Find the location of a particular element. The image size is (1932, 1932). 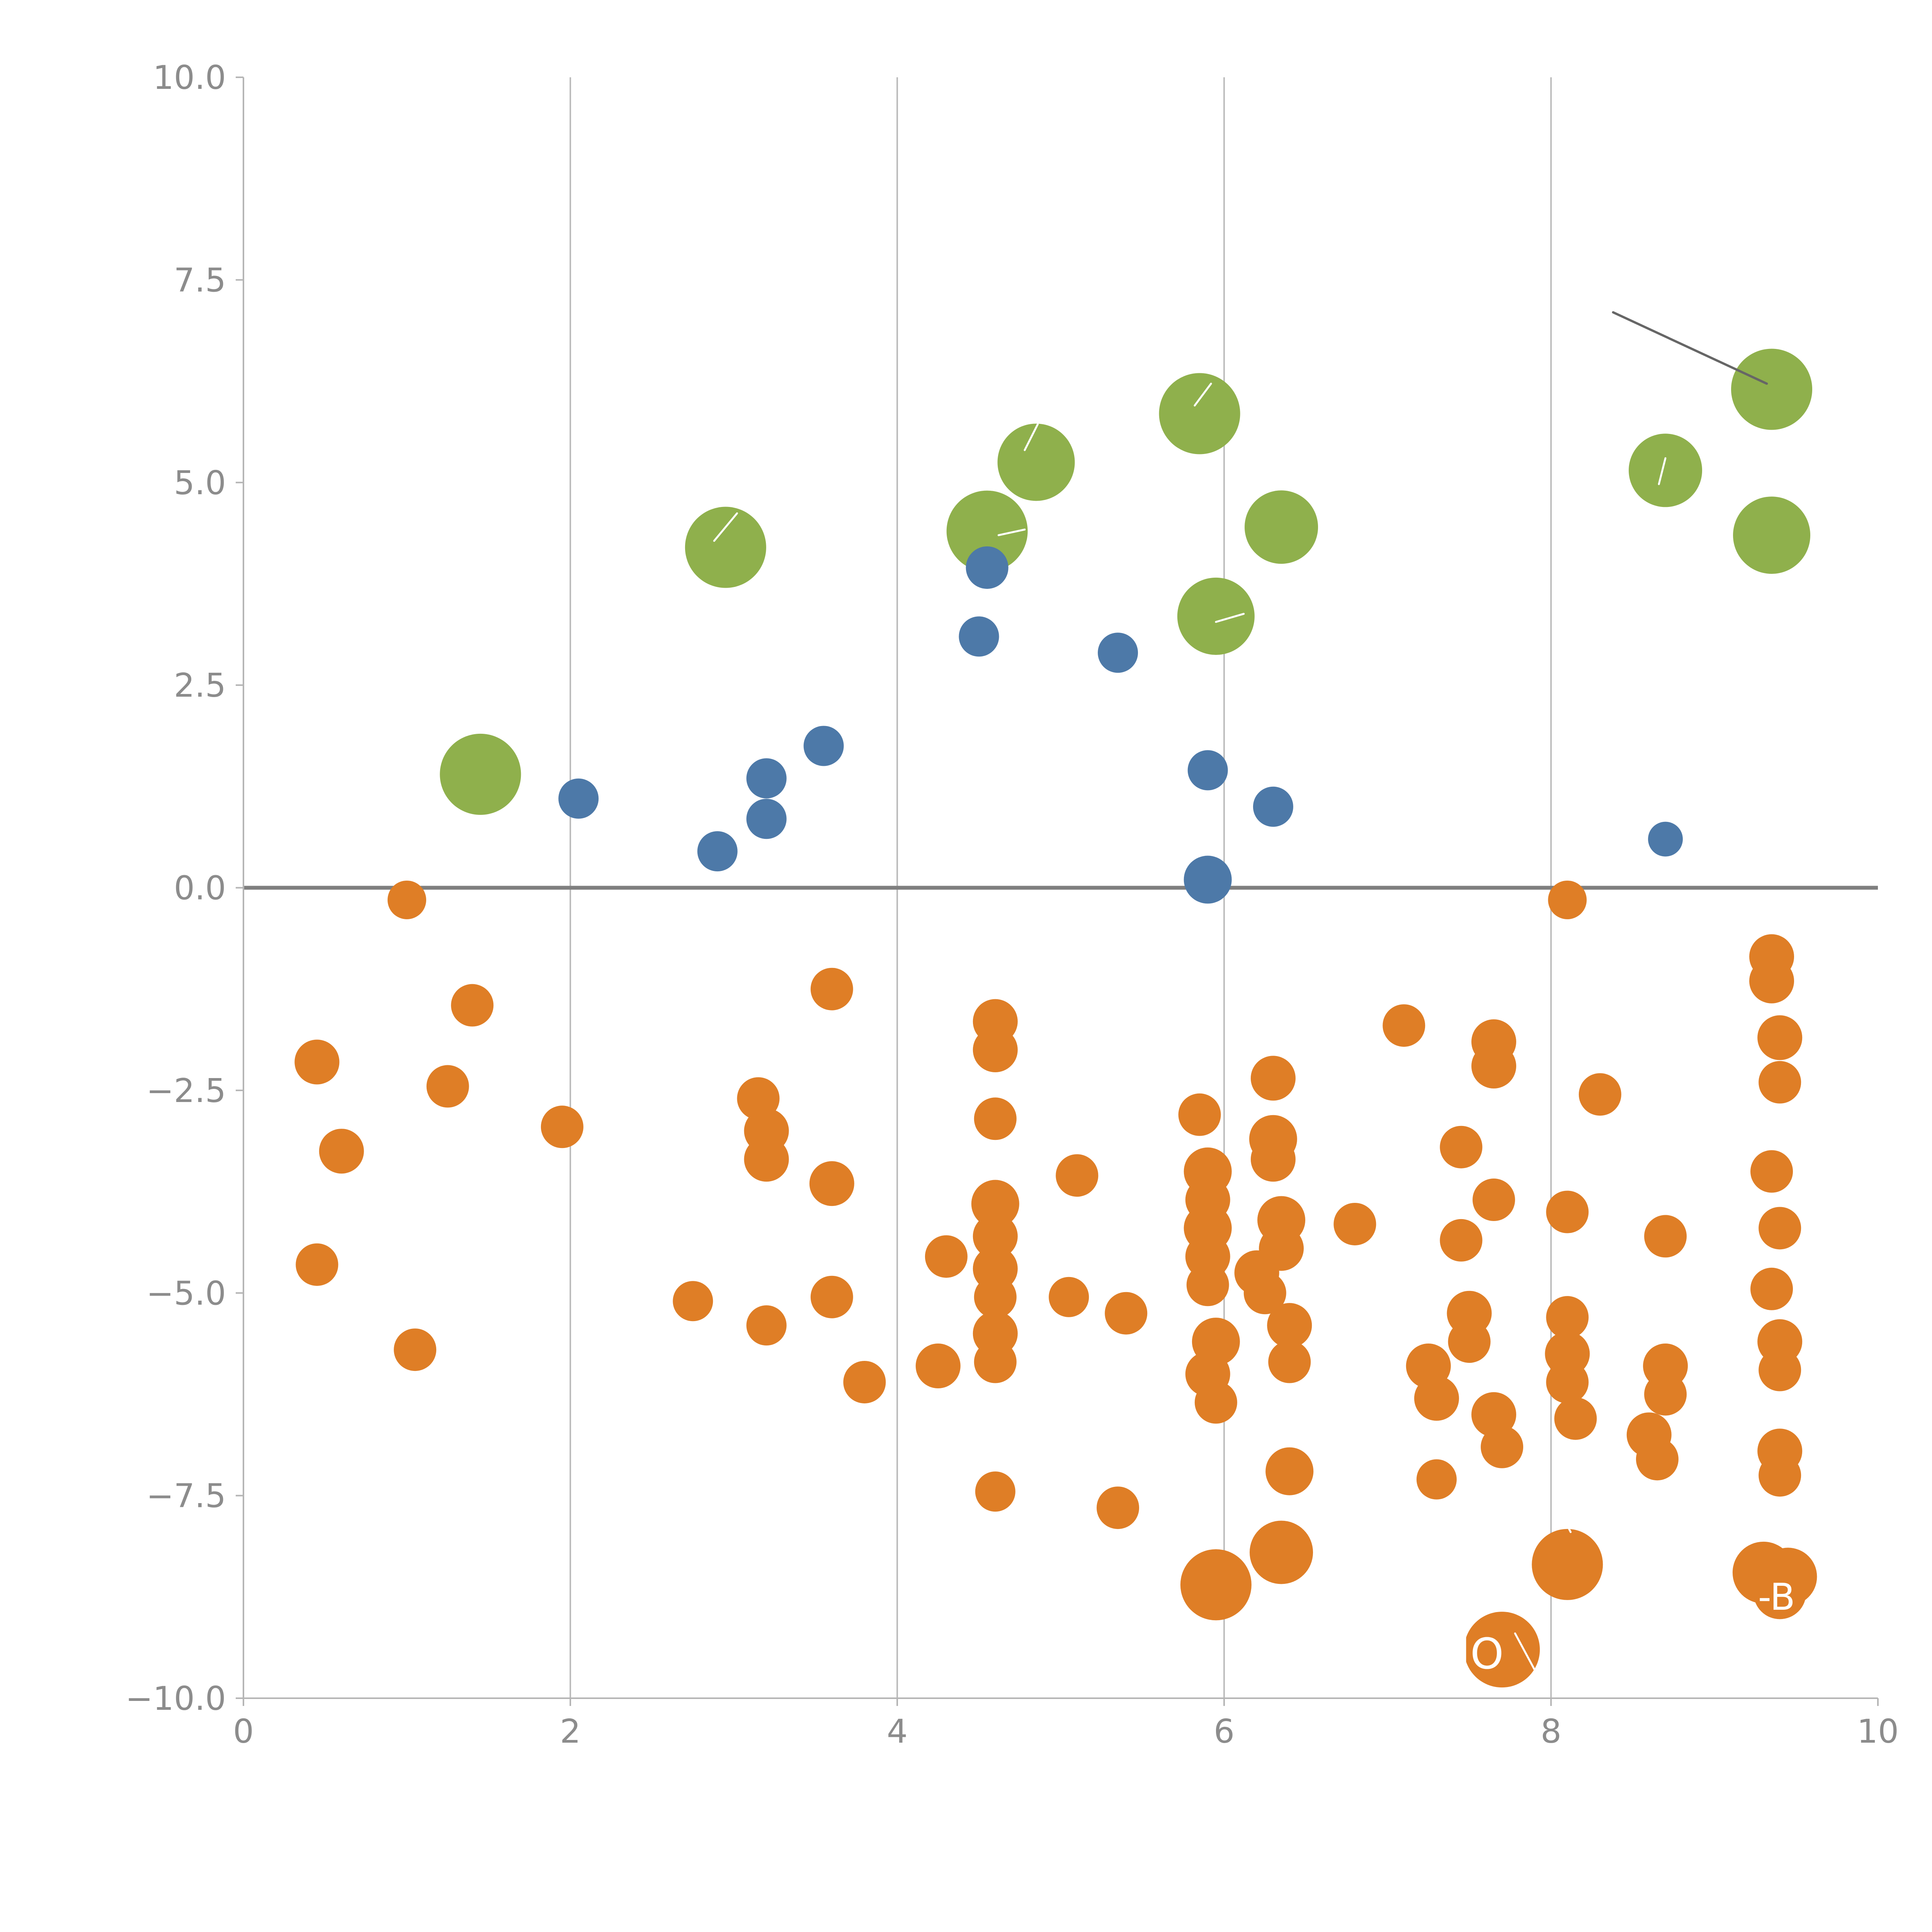

y-tick-label: 7.5 is located at coordinates (200, 280).